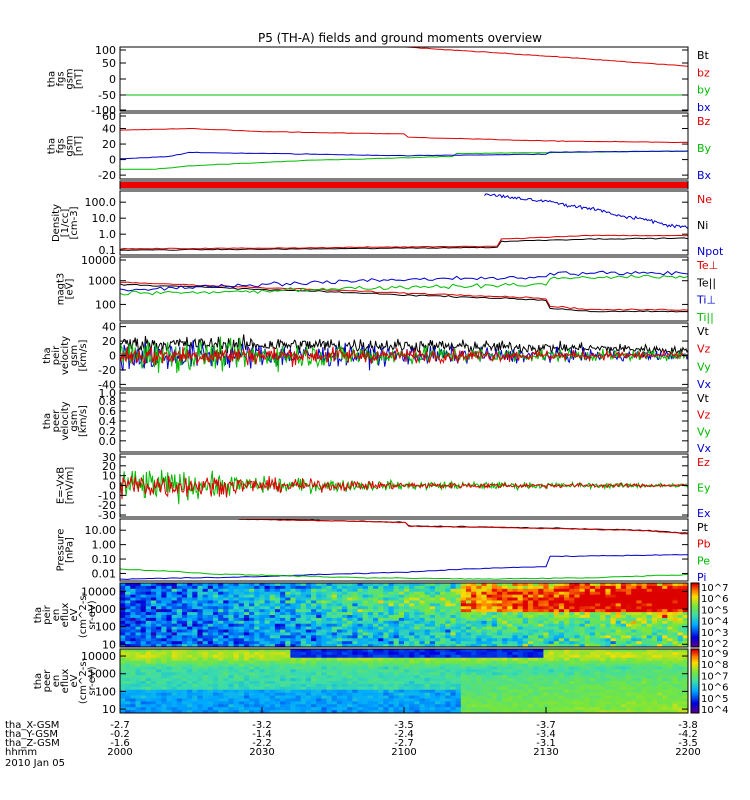 This screenshot has height=800, width=750. I want to click on ytick-label: 1000, so click(102, 281).